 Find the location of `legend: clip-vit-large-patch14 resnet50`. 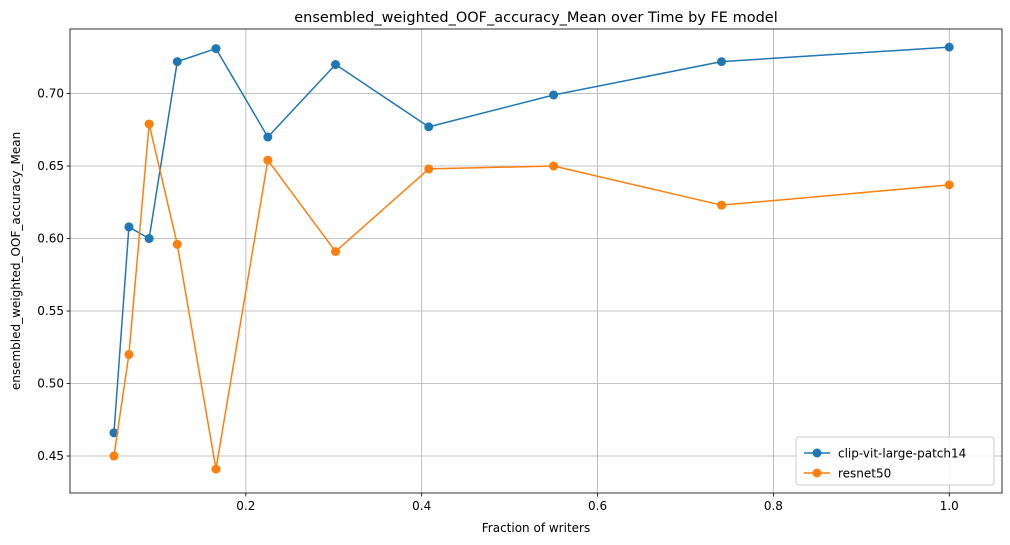

legend: clip-vit-large-patch14 resnet50 is located at coordinates (895, 461).